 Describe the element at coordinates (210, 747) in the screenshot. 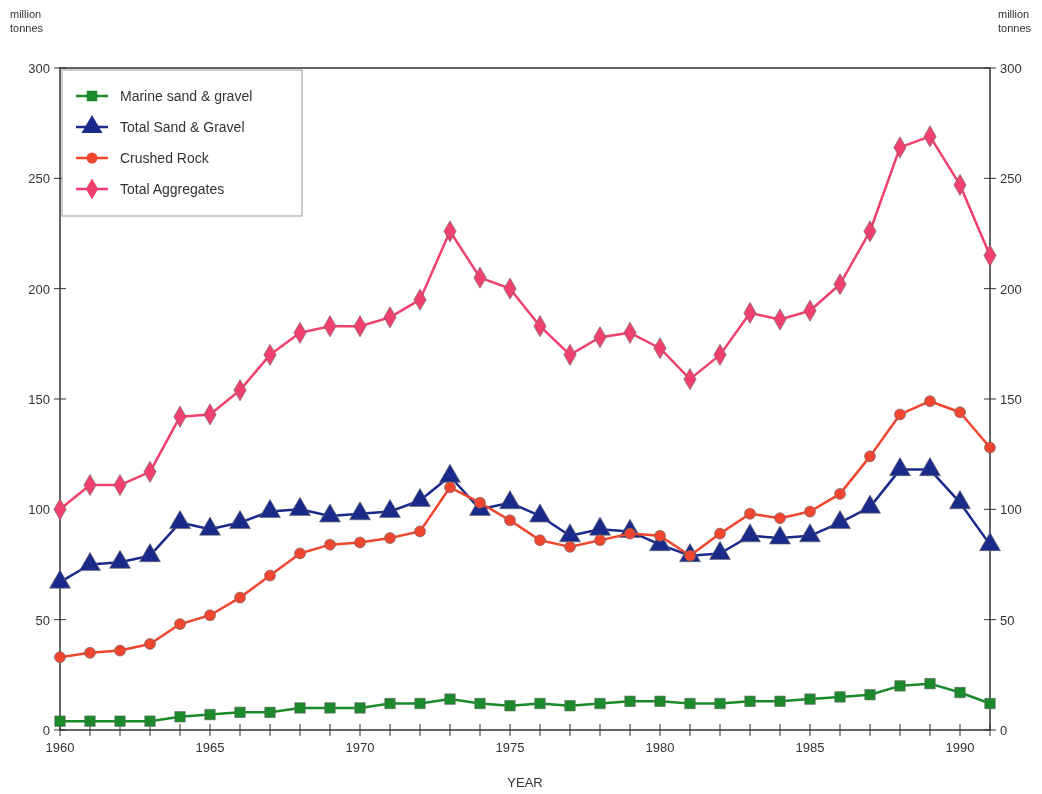

I see `x-tick-label: 1965` at that location.